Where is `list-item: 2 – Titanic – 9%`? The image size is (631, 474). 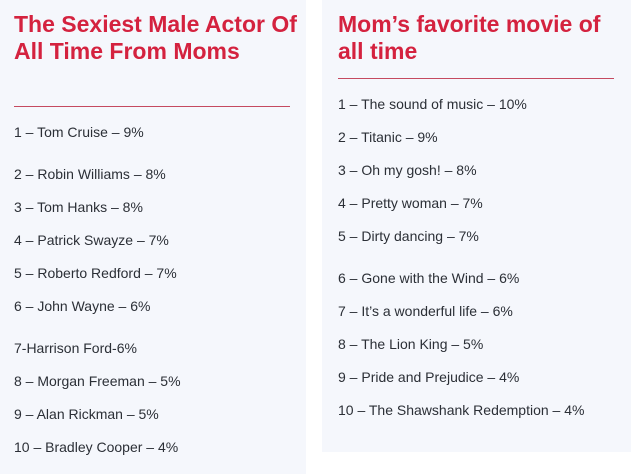
list-item: 2 – Titanic – 9% is located at coordinates (388, 137).